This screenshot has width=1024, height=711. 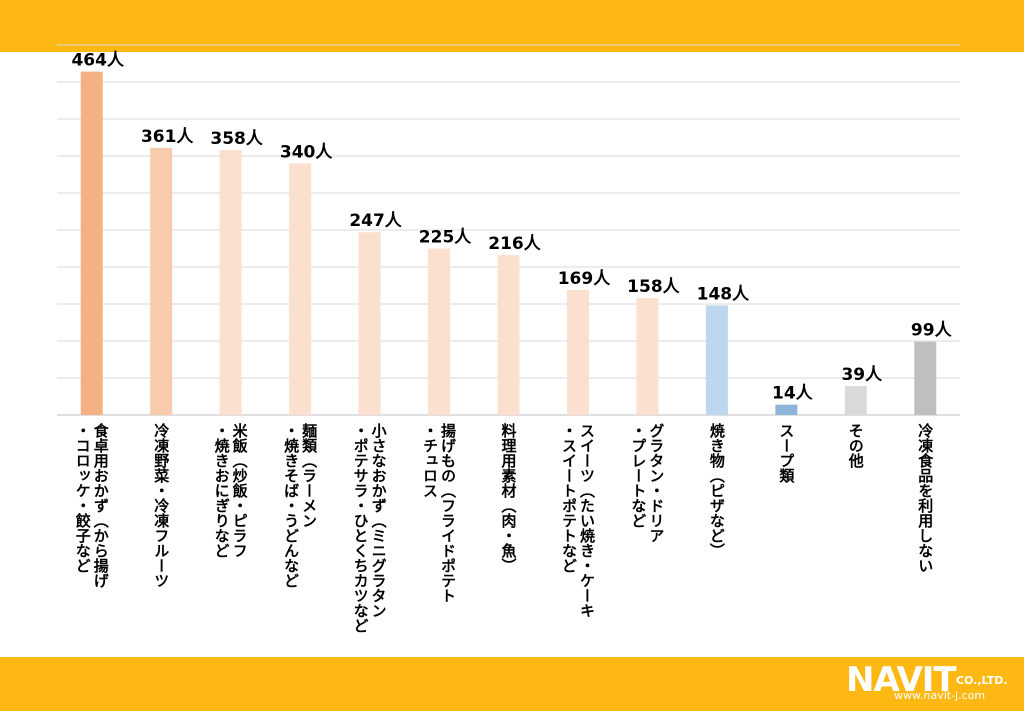 What do you see at coordinates (514, 244) in the screenshot?
I see `data-label: 216人` at bounding box center [514, 244].